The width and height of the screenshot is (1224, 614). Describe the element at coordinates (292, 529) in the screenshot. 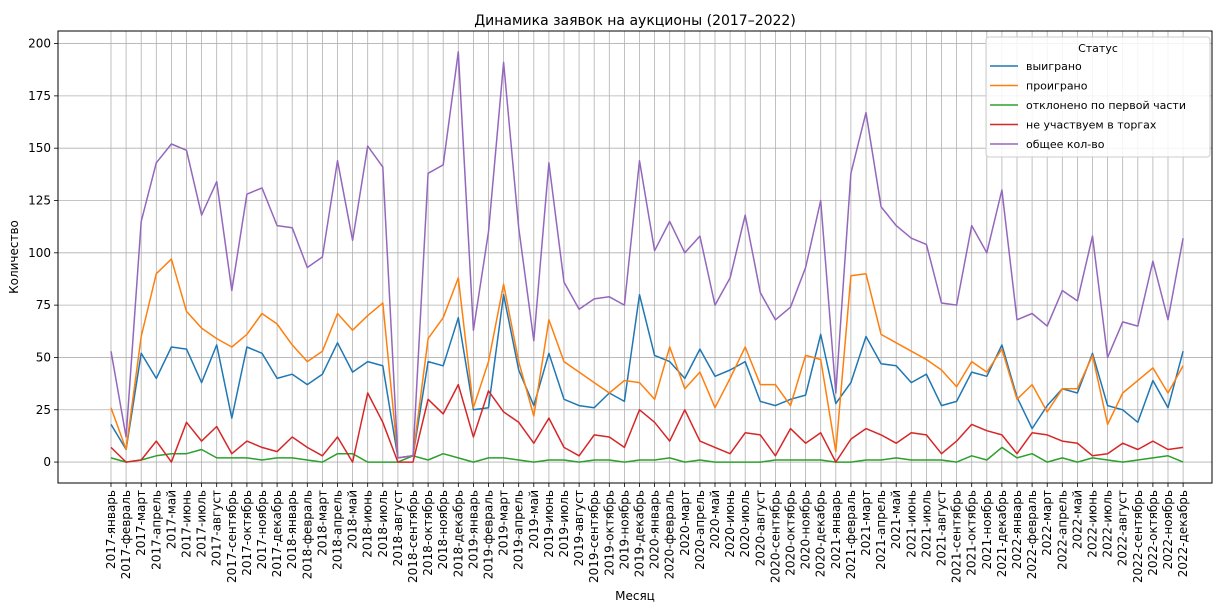

I see `x-tick-label: 2018-январь` at that location.